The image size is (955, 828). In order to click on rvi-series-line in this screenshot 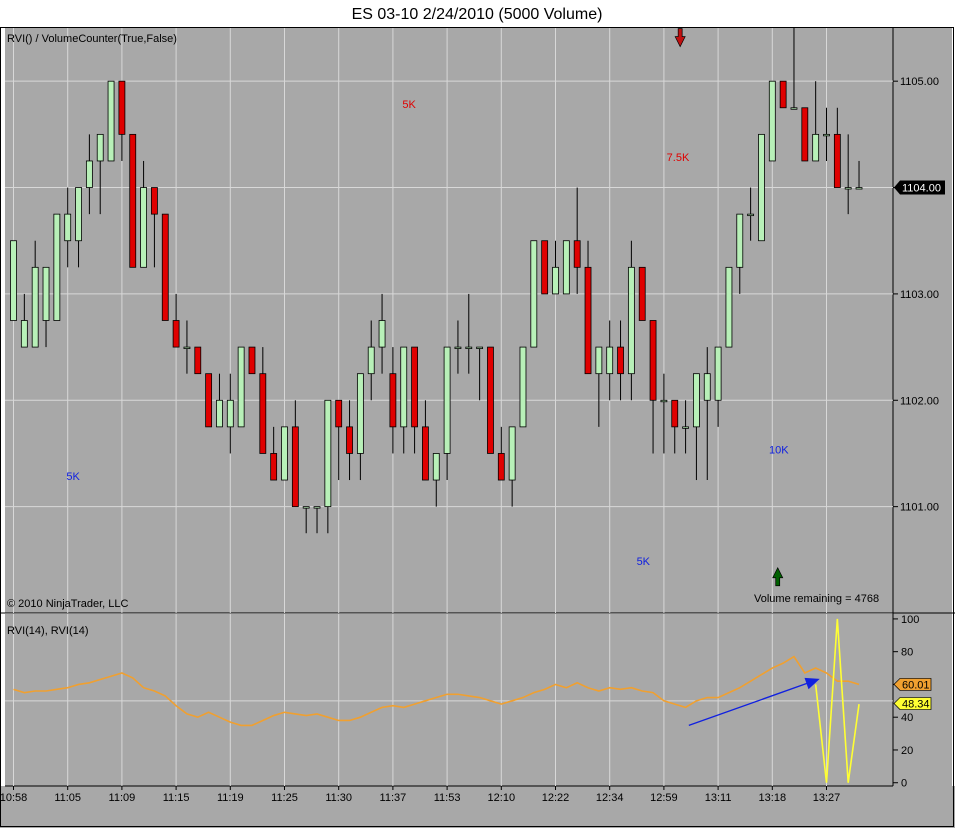, I will do `click(436, 691)`.